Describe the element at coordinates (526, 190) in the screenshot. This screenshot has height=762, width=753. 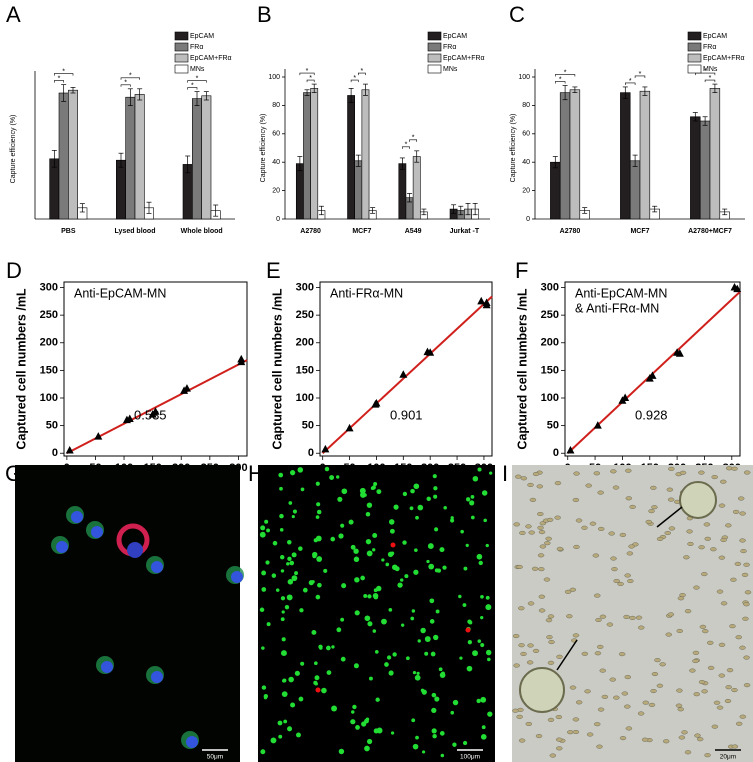
I see `y-tick-label: 20` at that location.